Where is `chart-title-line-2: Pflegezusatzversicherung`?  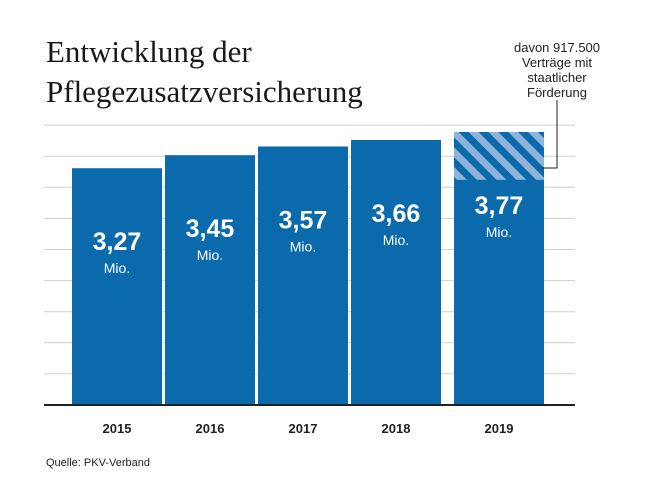
chart-title-line-2: Pflegezusatzversicherung is located at coordinates (204, 91).